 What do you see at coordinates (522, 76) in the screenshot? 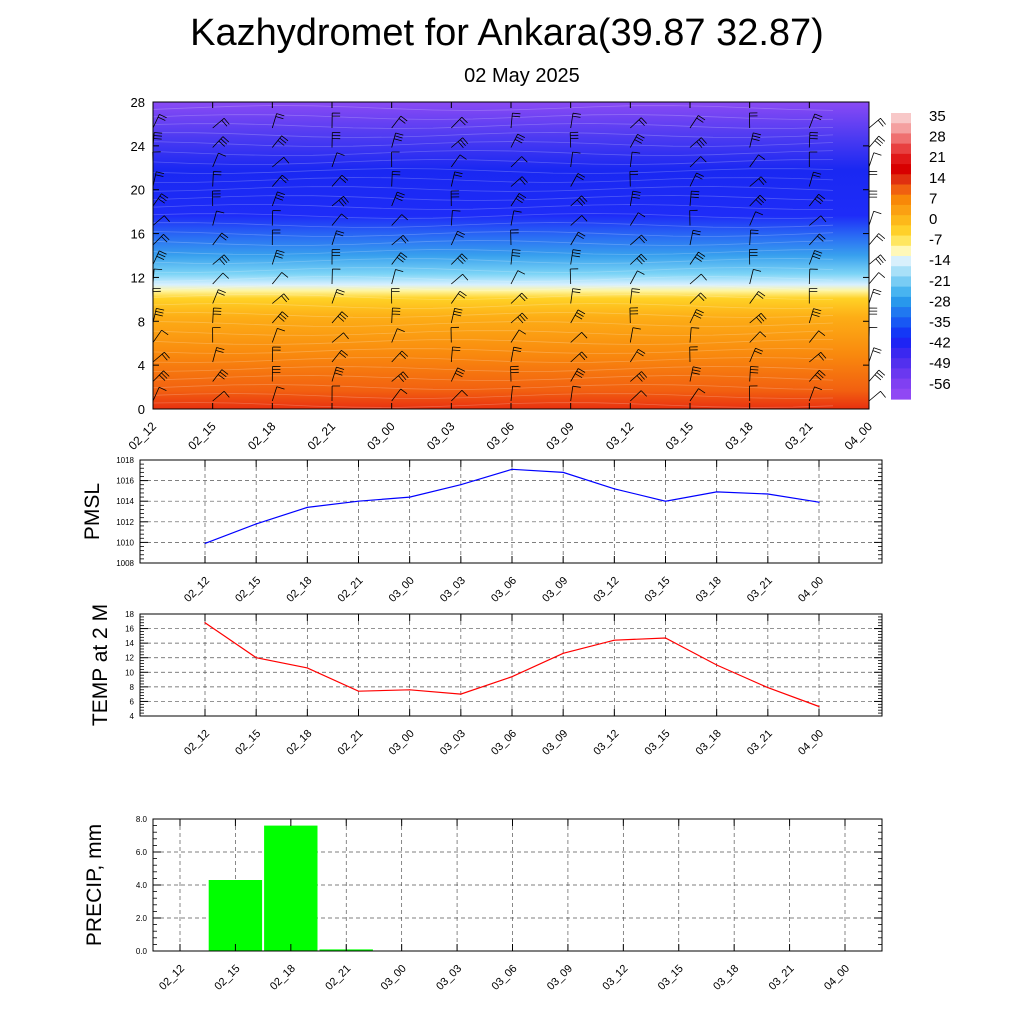
I see `chart-subtitle: 02 May 2025` at bounding box center [522, 76].